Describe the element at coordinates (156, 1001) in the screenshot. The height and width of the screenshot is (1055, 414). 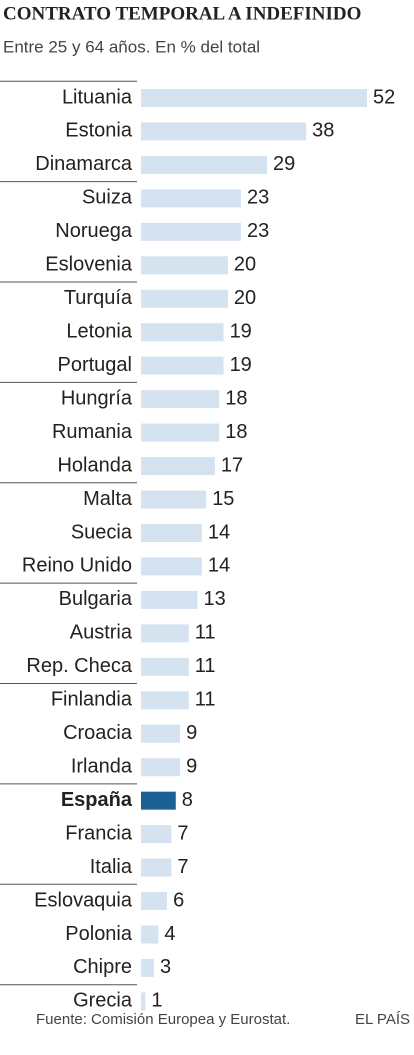
I see `value-label: 1` at that location.